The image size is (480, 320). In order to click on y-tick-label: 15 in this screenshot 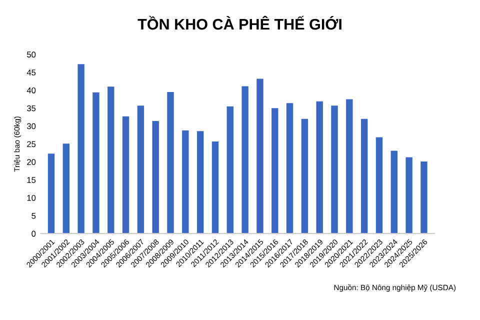, I will do `click(31, 180)`.